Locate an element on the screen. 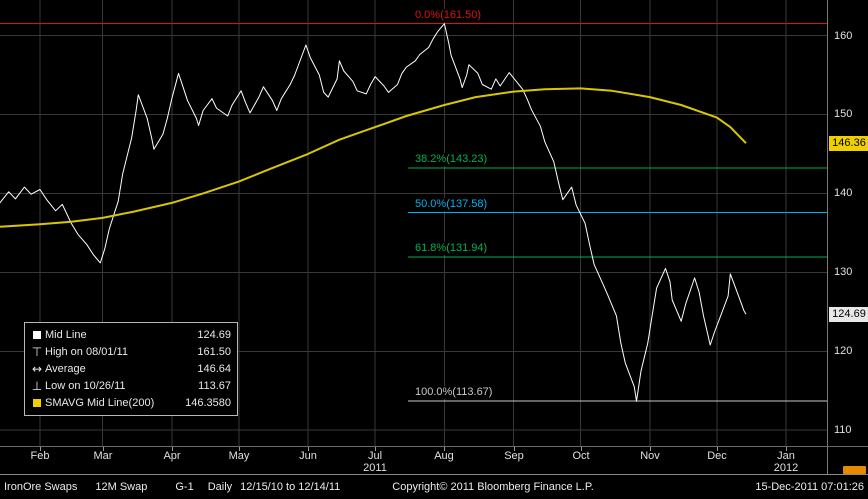  legend-row: Mid Line 124.69 is located at coordinates (130, 334).